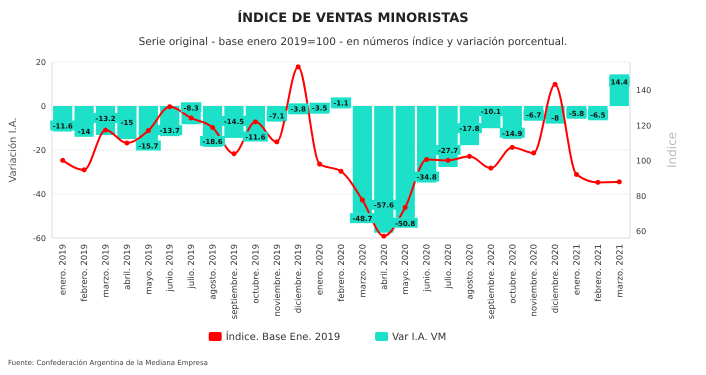  What do you see at coordinates (535, 280) in the screenshot?
I see `x-tick-label: noviembre. 2020` at bounding box center [535, 280].